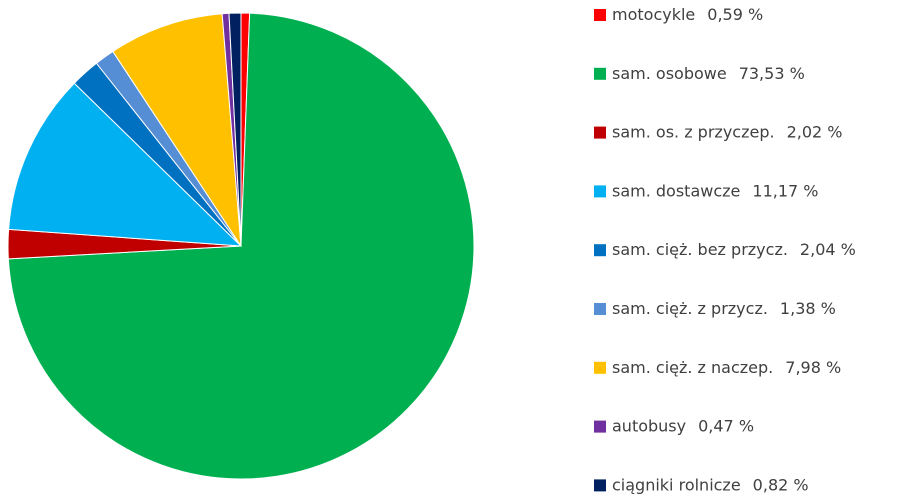 This screenshot has height=500, width=909. Describe the element at coordinates (726, 425) in the screenshot. I see `legend-value: 0,47 %` at that location.